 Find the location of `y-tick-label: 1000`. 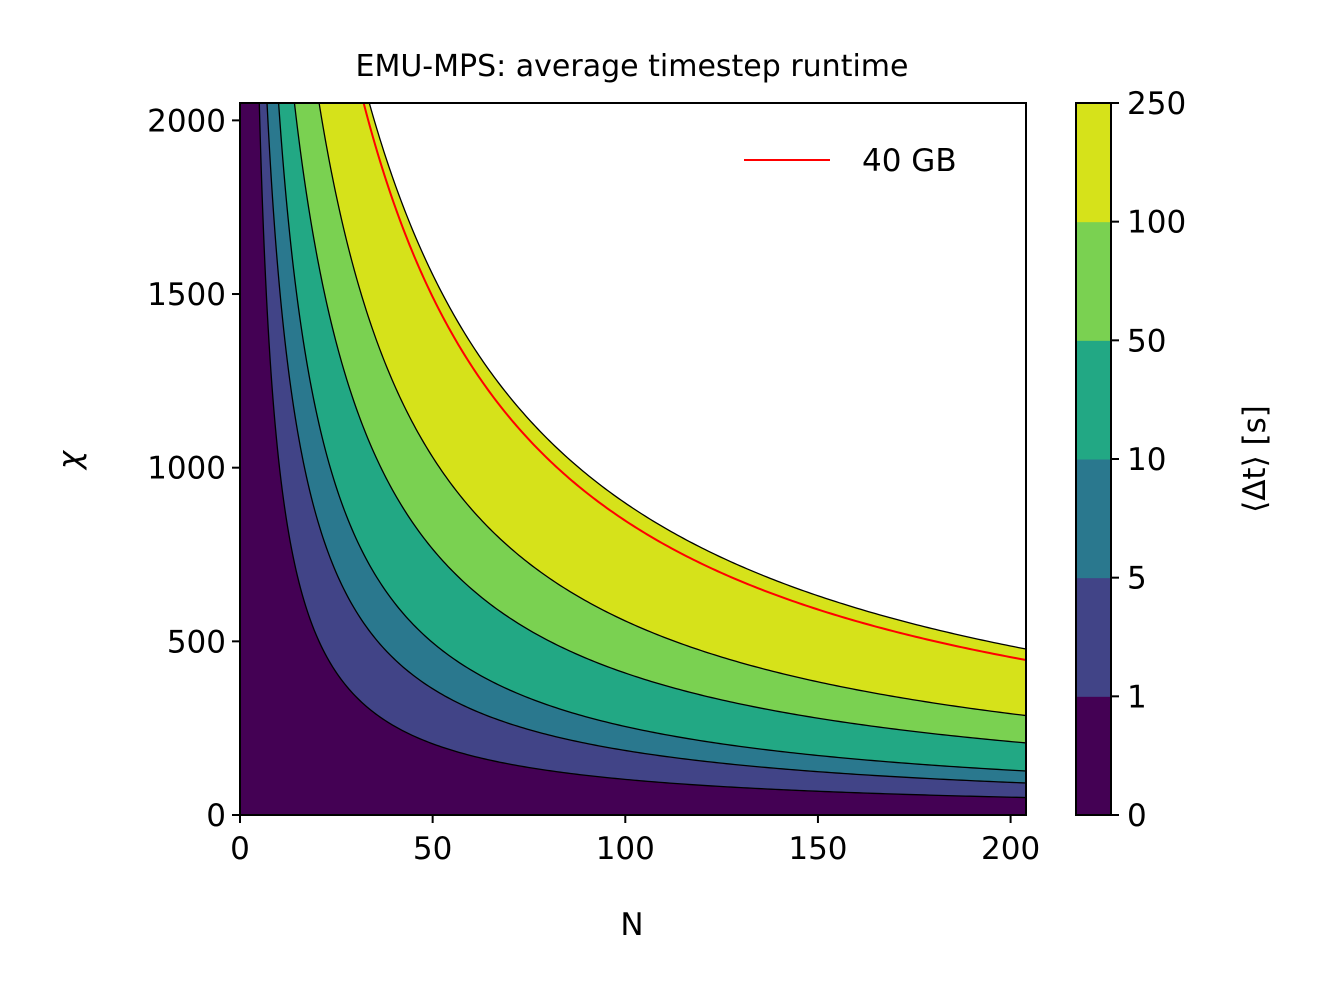

y-tick-label: 1000 is located at coordinates (186, 469).